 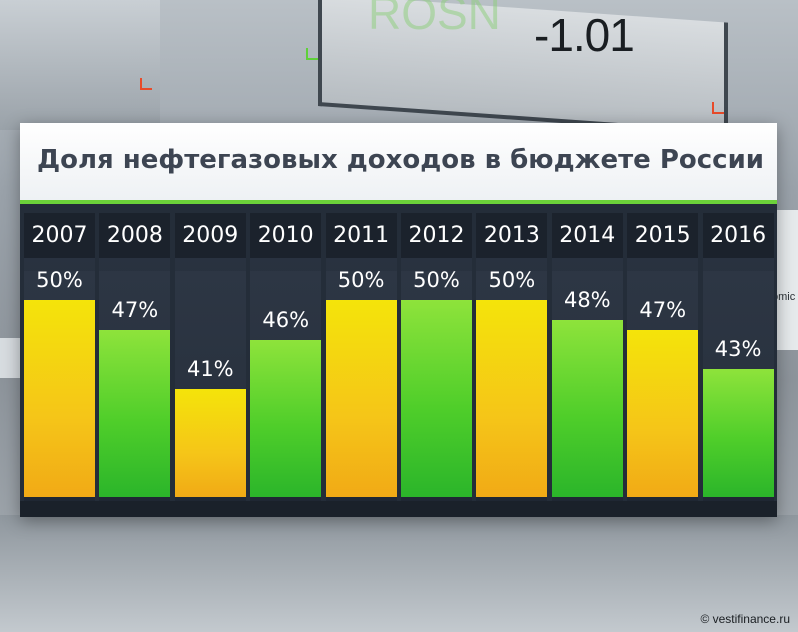 I want to click on bar-column-2010: 2010 46%, so click(x=286, y=357).